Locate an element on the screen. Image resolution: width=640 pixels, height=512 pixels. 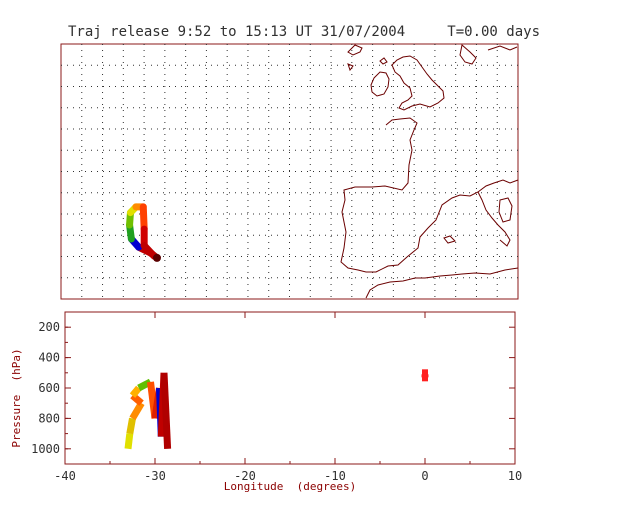
coastline-sardinia is located at coordinates (505, 210).